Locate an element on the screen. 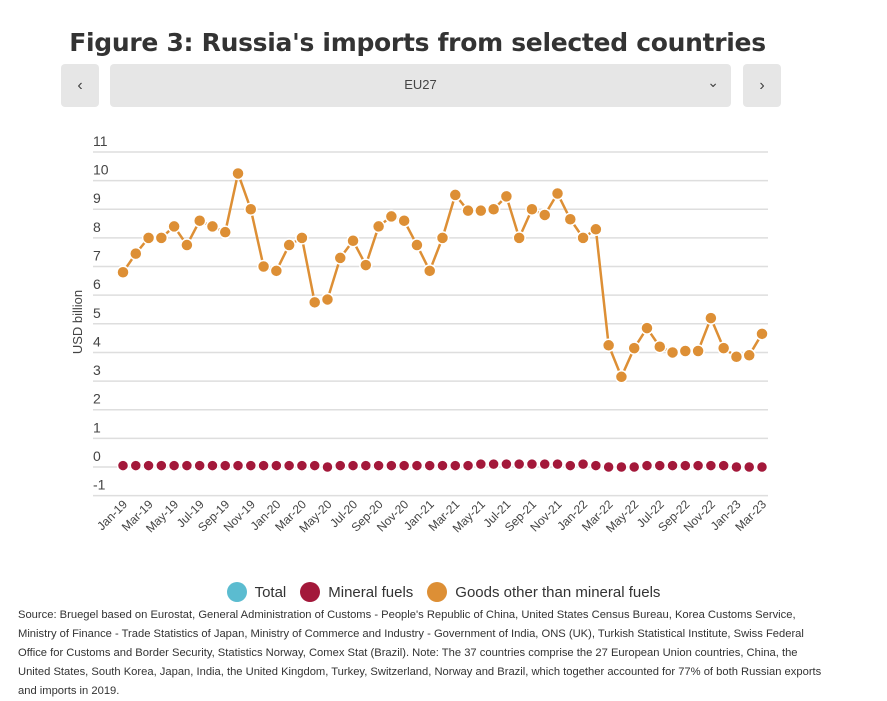 The image size is (887, 701). y-tick-label: 1 is located at coordinates (97, 427).